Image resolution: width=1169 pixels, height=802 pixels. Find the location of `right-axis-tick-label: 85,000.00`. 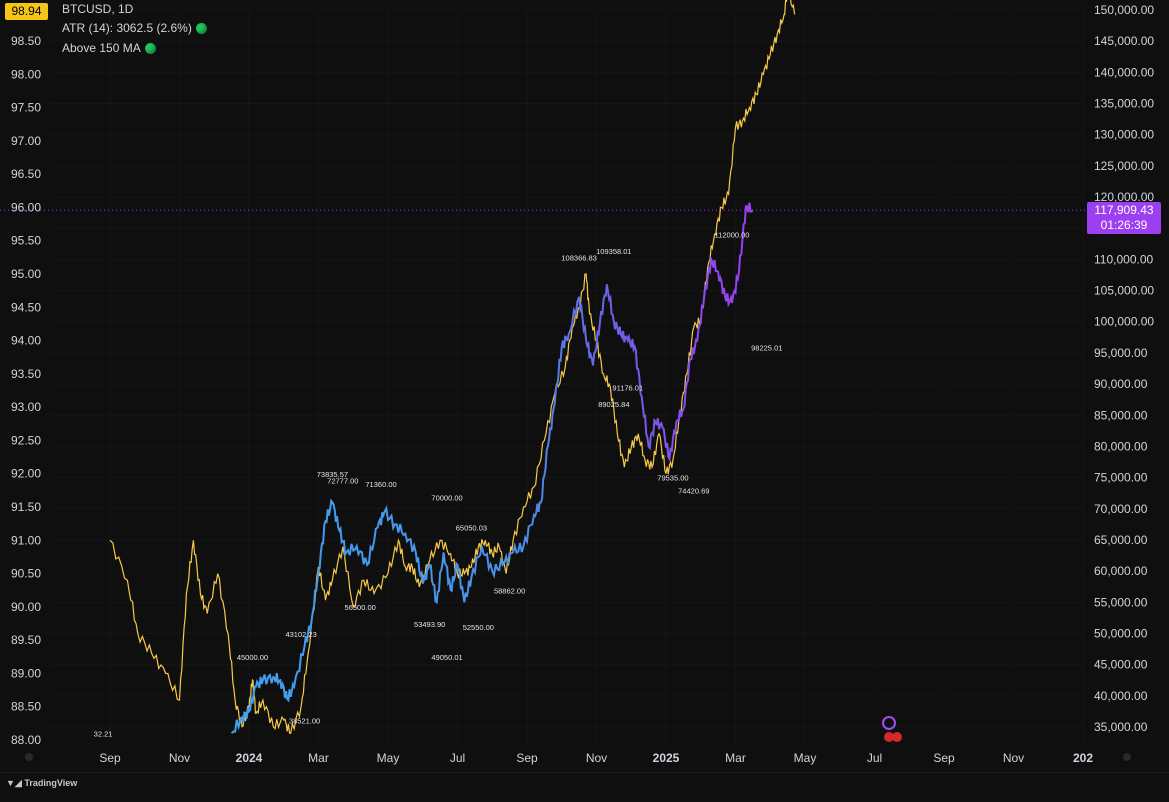

right-axis-tick-label: 85,000.00 is located at coordinates (1121, 415).